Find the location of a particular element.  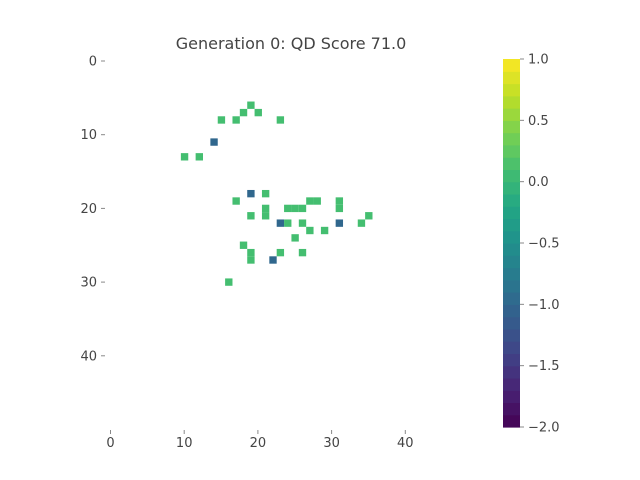

colorbar-tick-label: −1.0 is located at coordinates (544, 305).